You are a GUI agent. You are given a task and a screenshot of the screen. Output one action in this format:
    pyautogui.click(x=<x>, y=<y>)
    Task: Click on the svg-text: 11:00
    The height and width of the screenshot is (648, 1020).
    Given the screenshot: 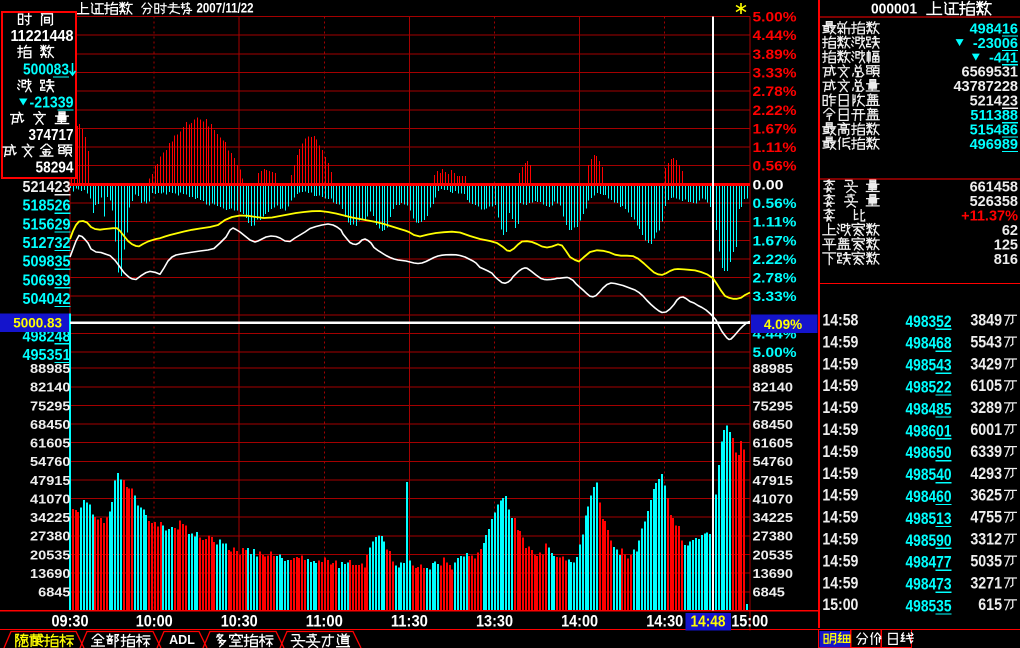 What is the action you would take?
    pyautogui.click(x=324, y=621)
    